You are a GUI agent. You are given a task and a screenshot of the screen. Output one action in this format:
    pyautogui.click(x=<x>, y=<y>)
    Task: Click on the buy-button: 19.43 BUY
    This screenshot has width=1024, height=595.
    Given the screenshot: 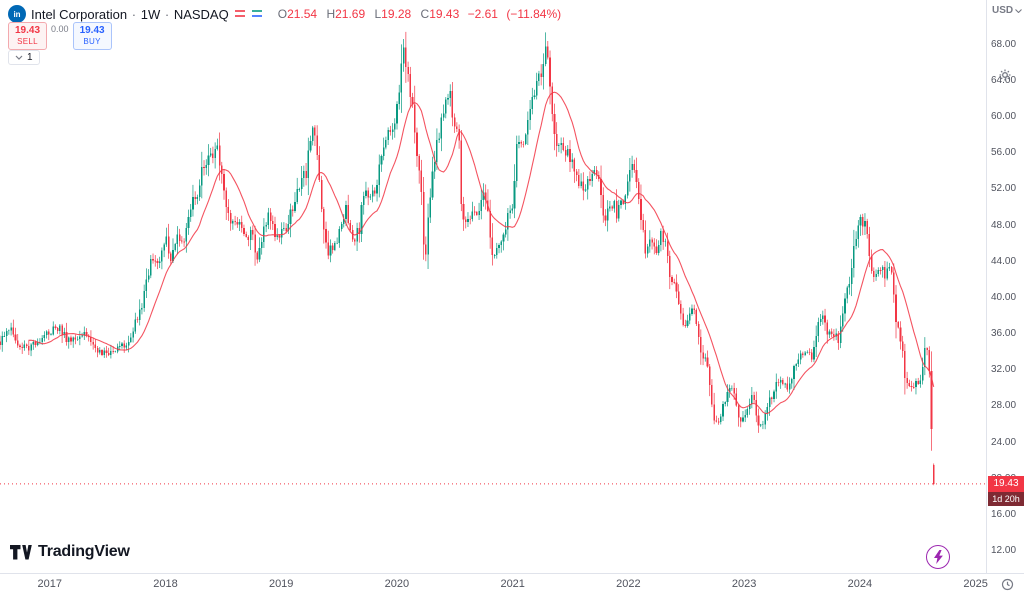 What is the action you would take?
    pyautogui.click(x=92, y=36)
    